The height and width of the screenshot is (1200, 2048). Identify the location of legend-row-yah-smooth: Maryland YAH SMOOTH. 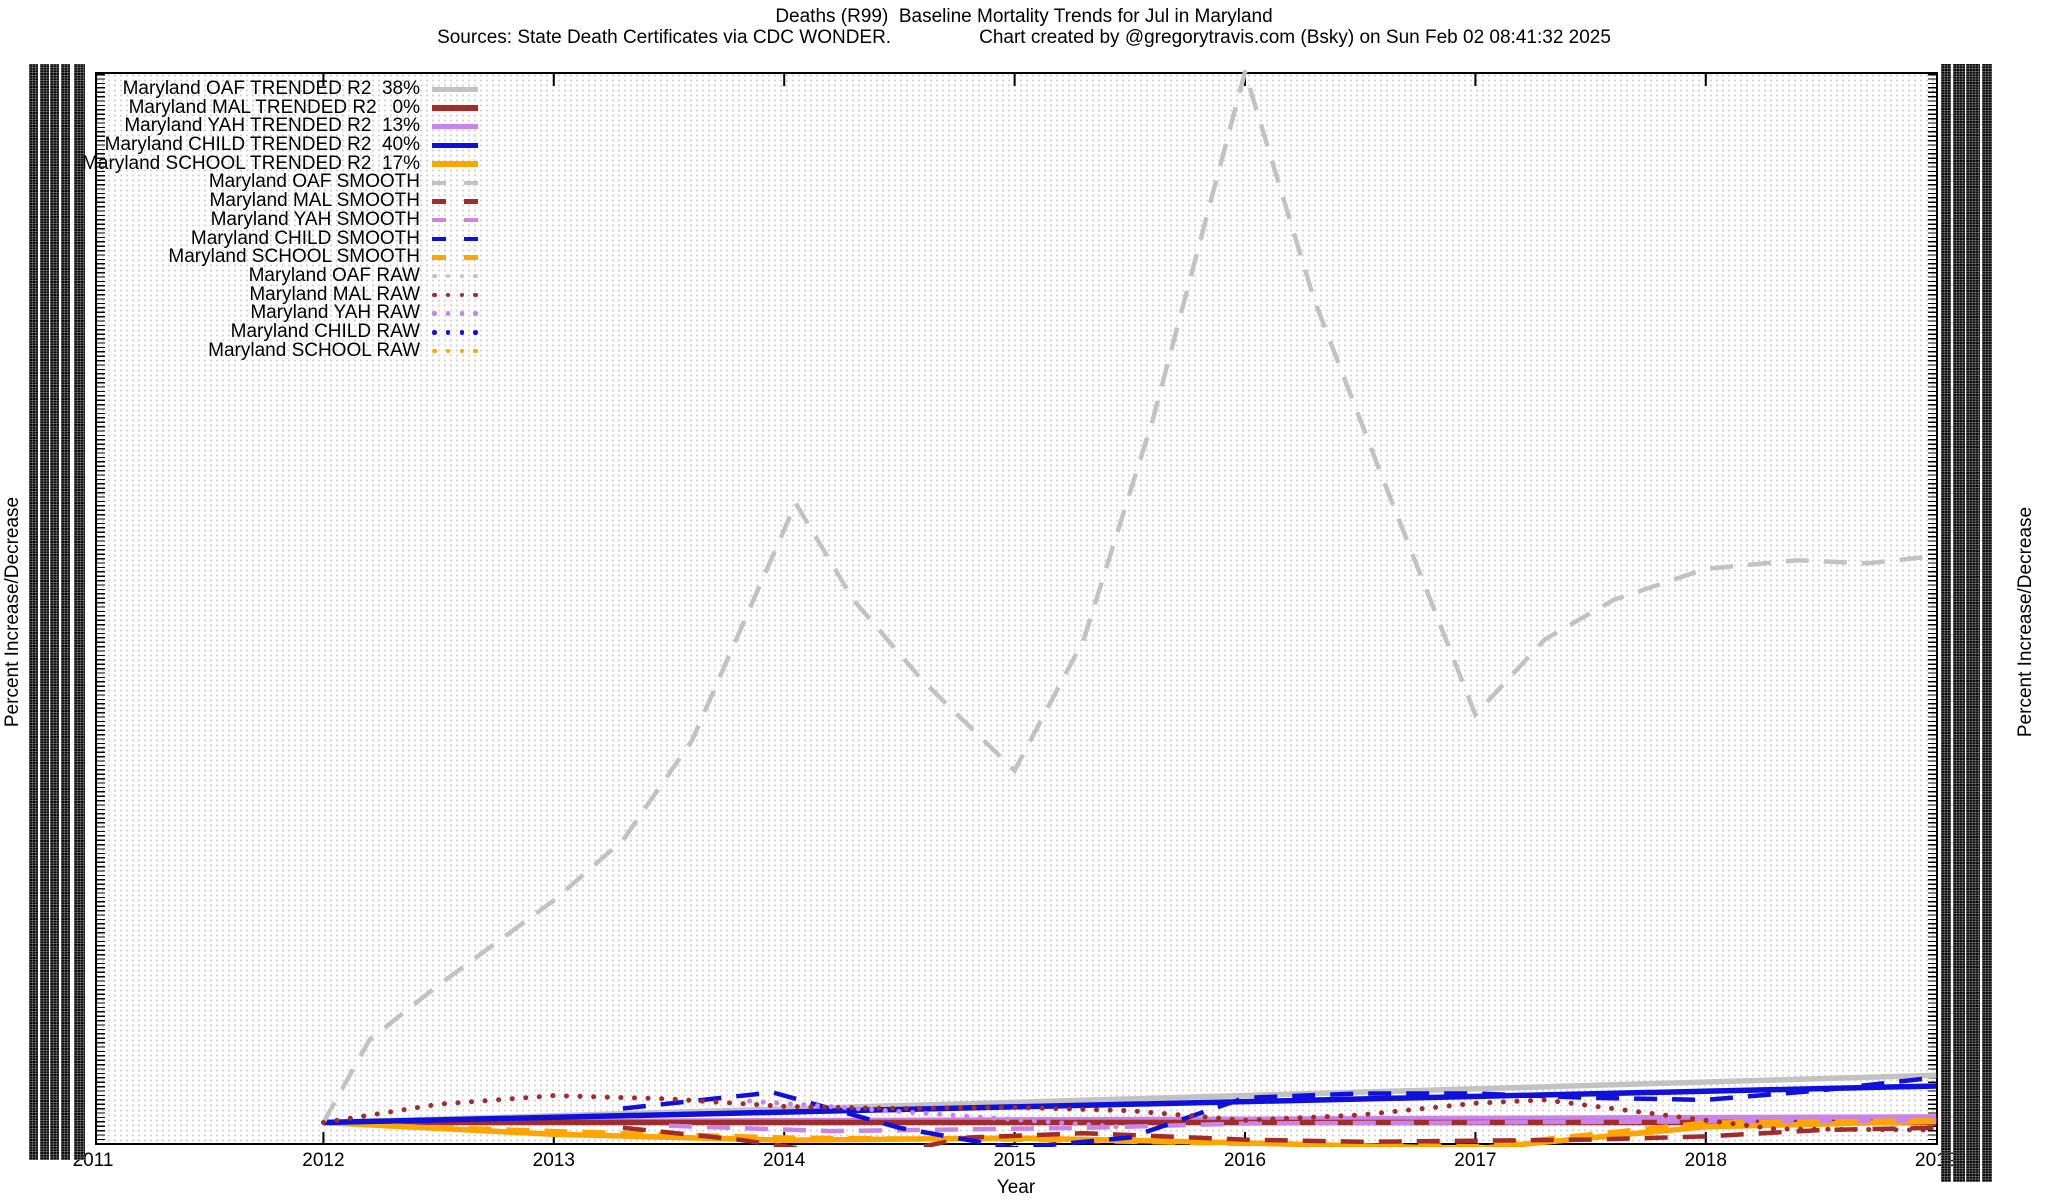
(273, 219).